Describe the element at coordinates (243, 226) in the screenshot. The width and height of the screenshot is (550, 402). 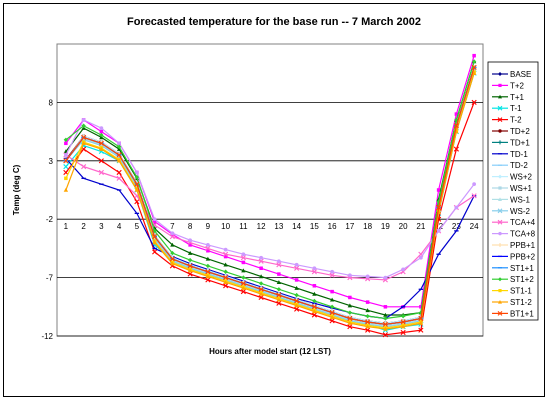
I see `x-tick-label: 11` at that location.